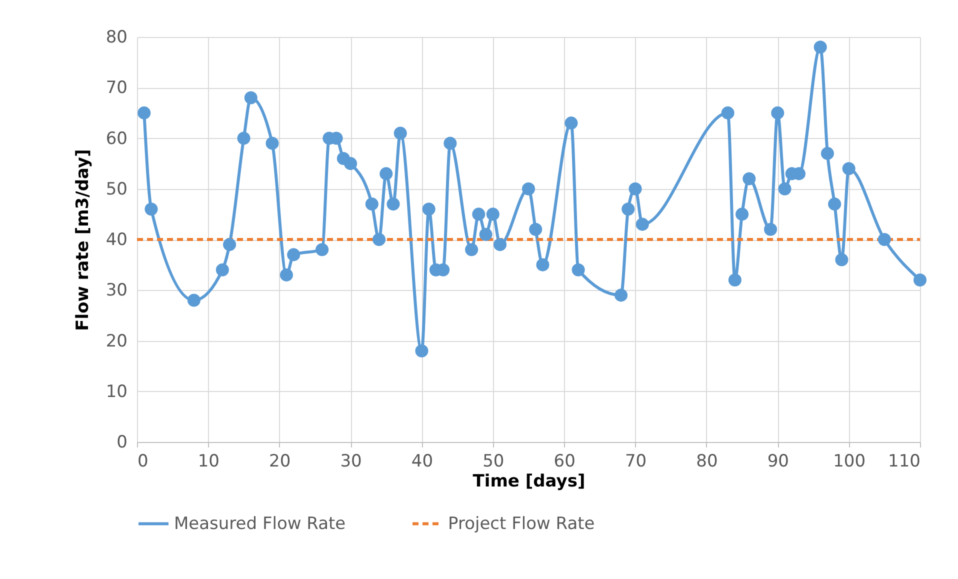 Image resolution: width=958 pixels, height=579 pixels. I want to click on x-tick-label: 20, so click(280, 462).